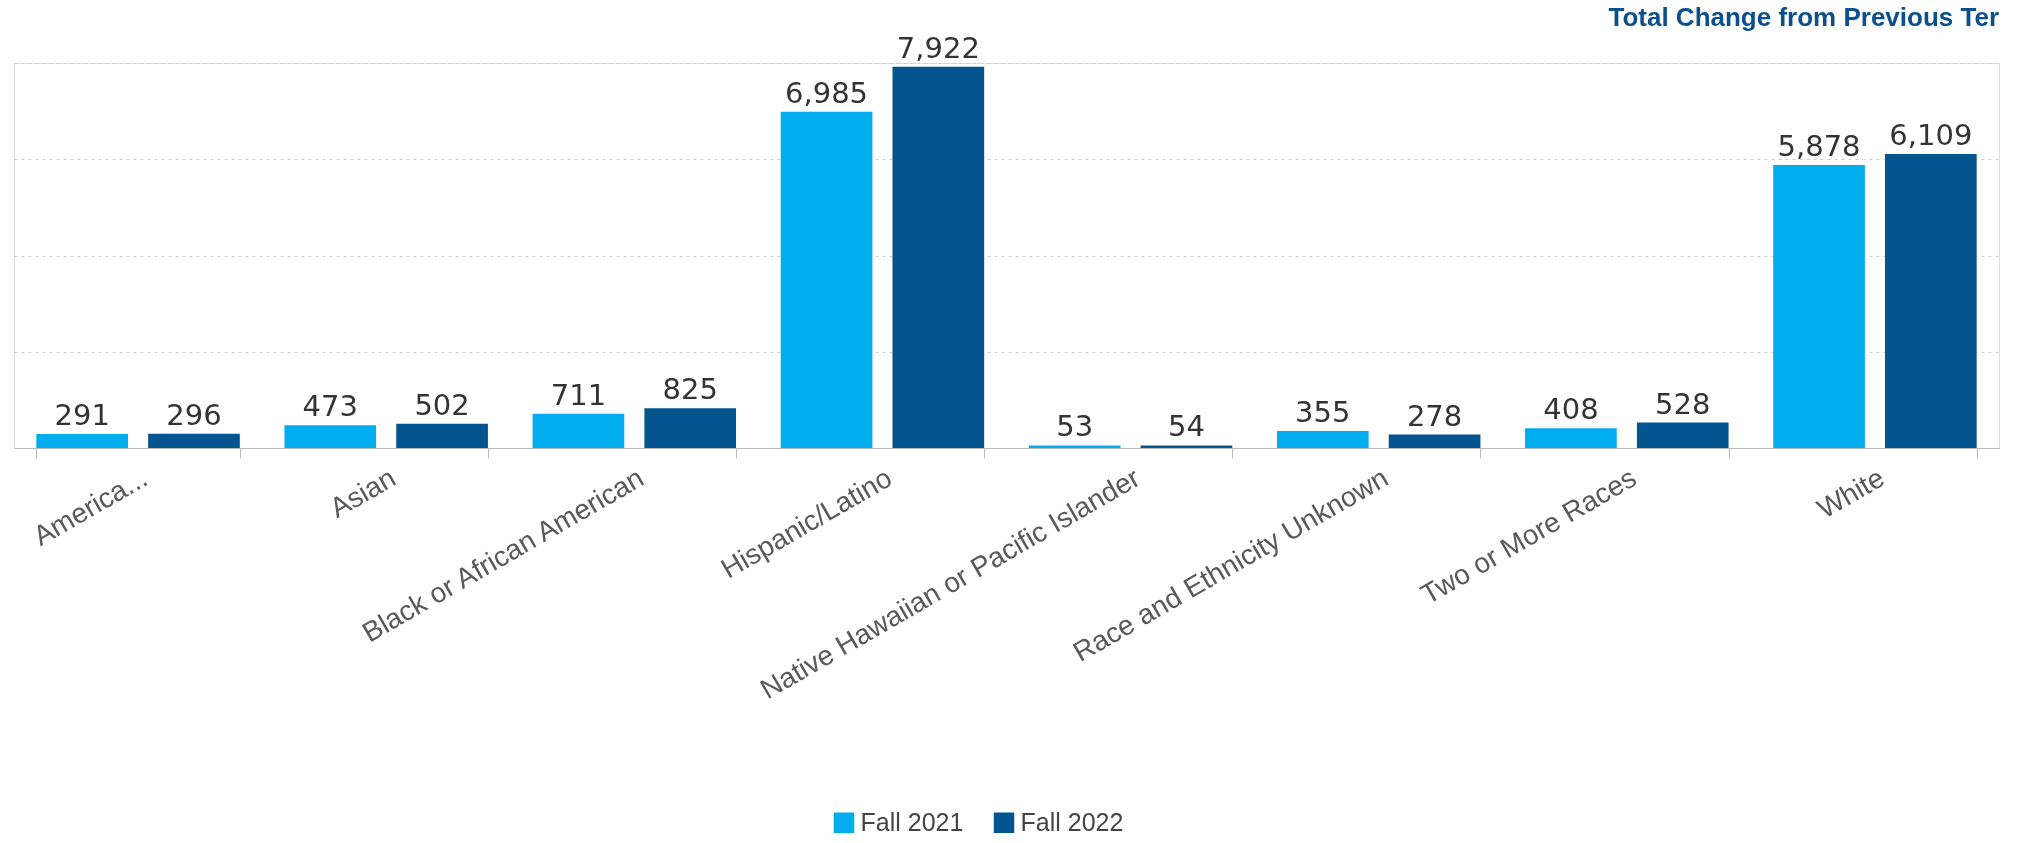 This screenshot has width=2022, height=843. Describe the element at coordinates (938, 47) in the screenshot. I see `data-label: 7,922` at that location.